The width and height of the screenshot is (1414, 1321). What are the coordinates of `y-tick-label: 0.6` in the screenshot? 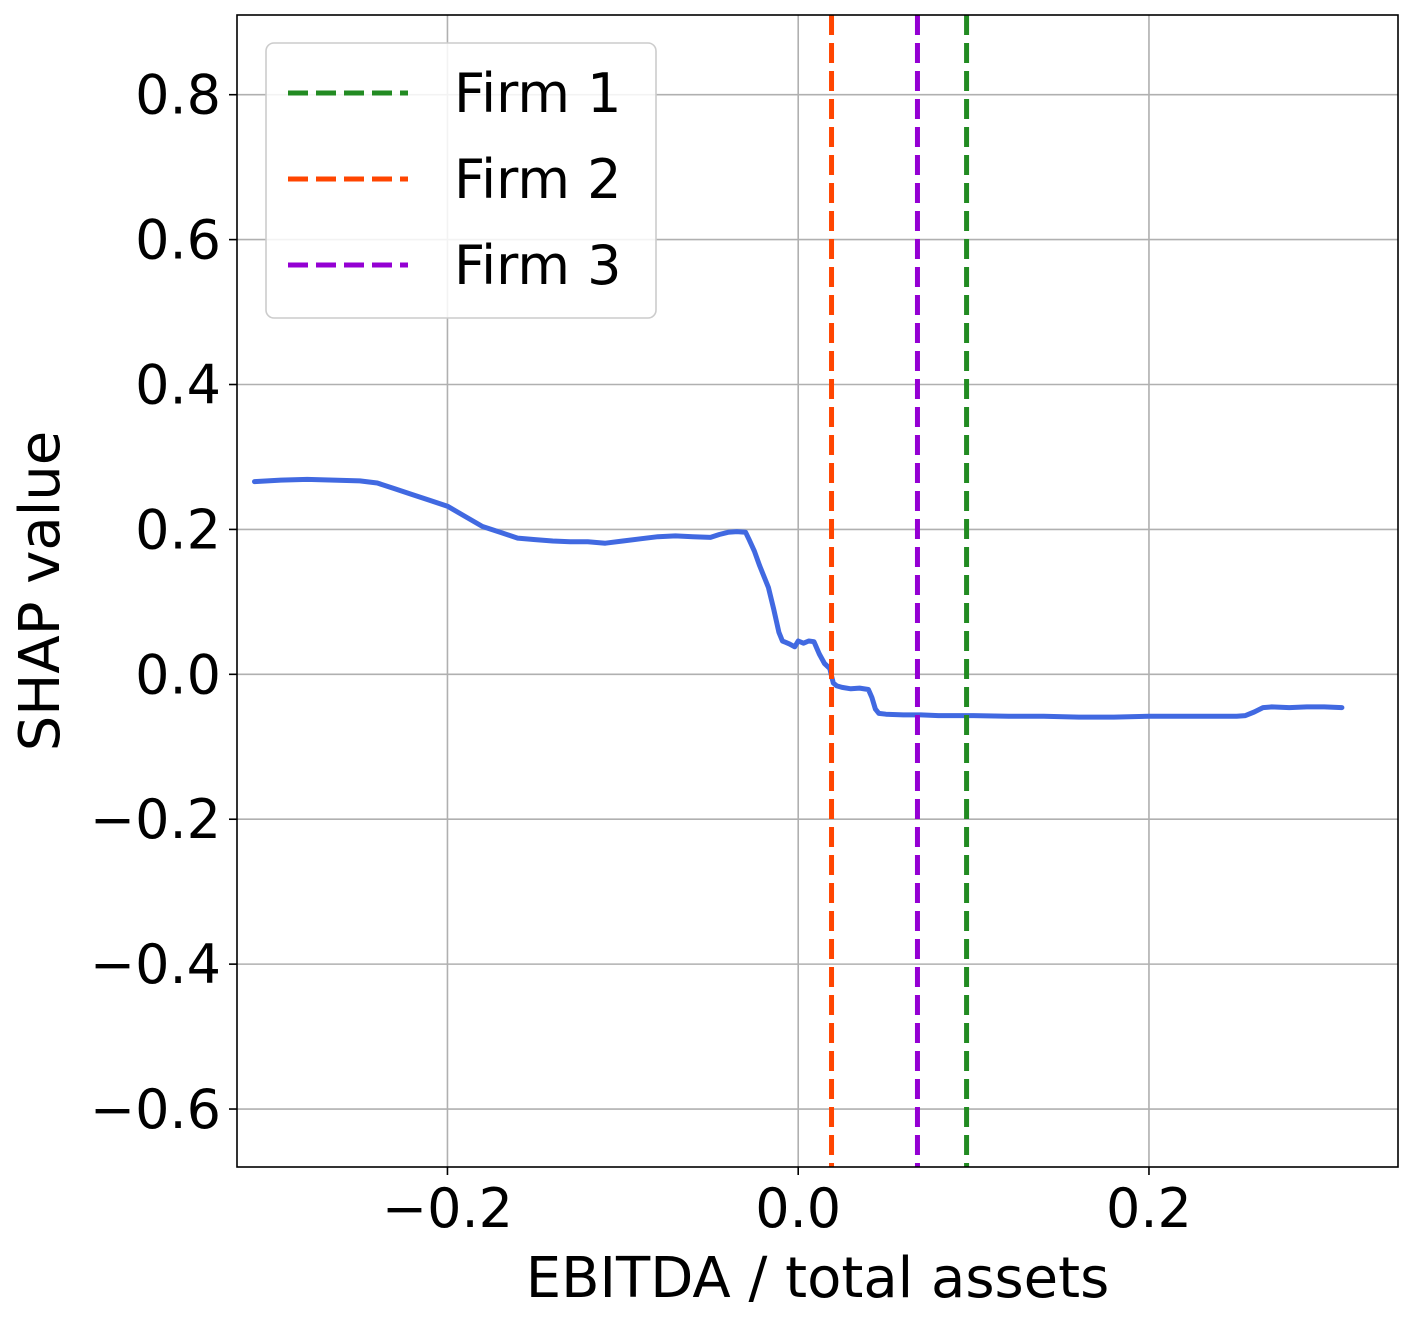 It's located at (178, 240).